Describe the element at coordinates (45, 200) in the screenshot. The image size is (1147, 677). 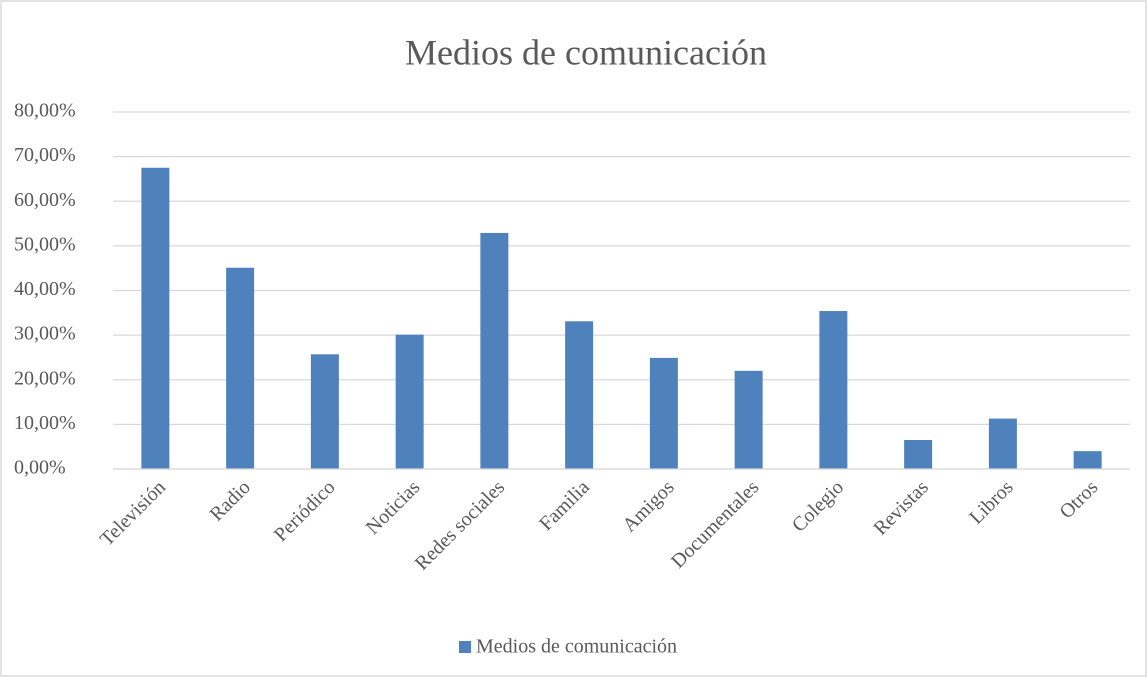
I see `y-tick-label: 60,00%` at that location.